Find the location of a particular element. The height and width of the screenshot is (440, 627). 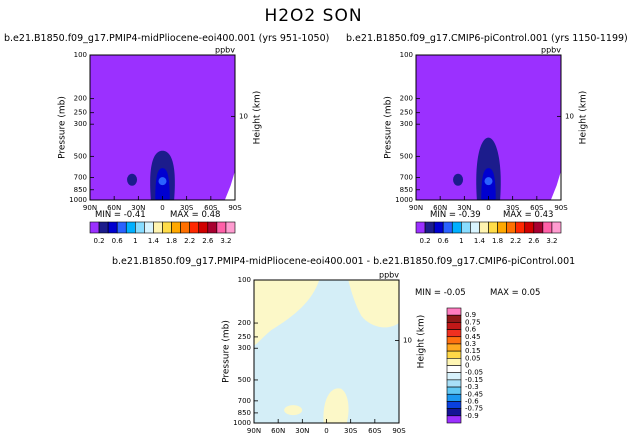

max-label-top-left: MAX = 0.48 is located at coordinates (195, 215).